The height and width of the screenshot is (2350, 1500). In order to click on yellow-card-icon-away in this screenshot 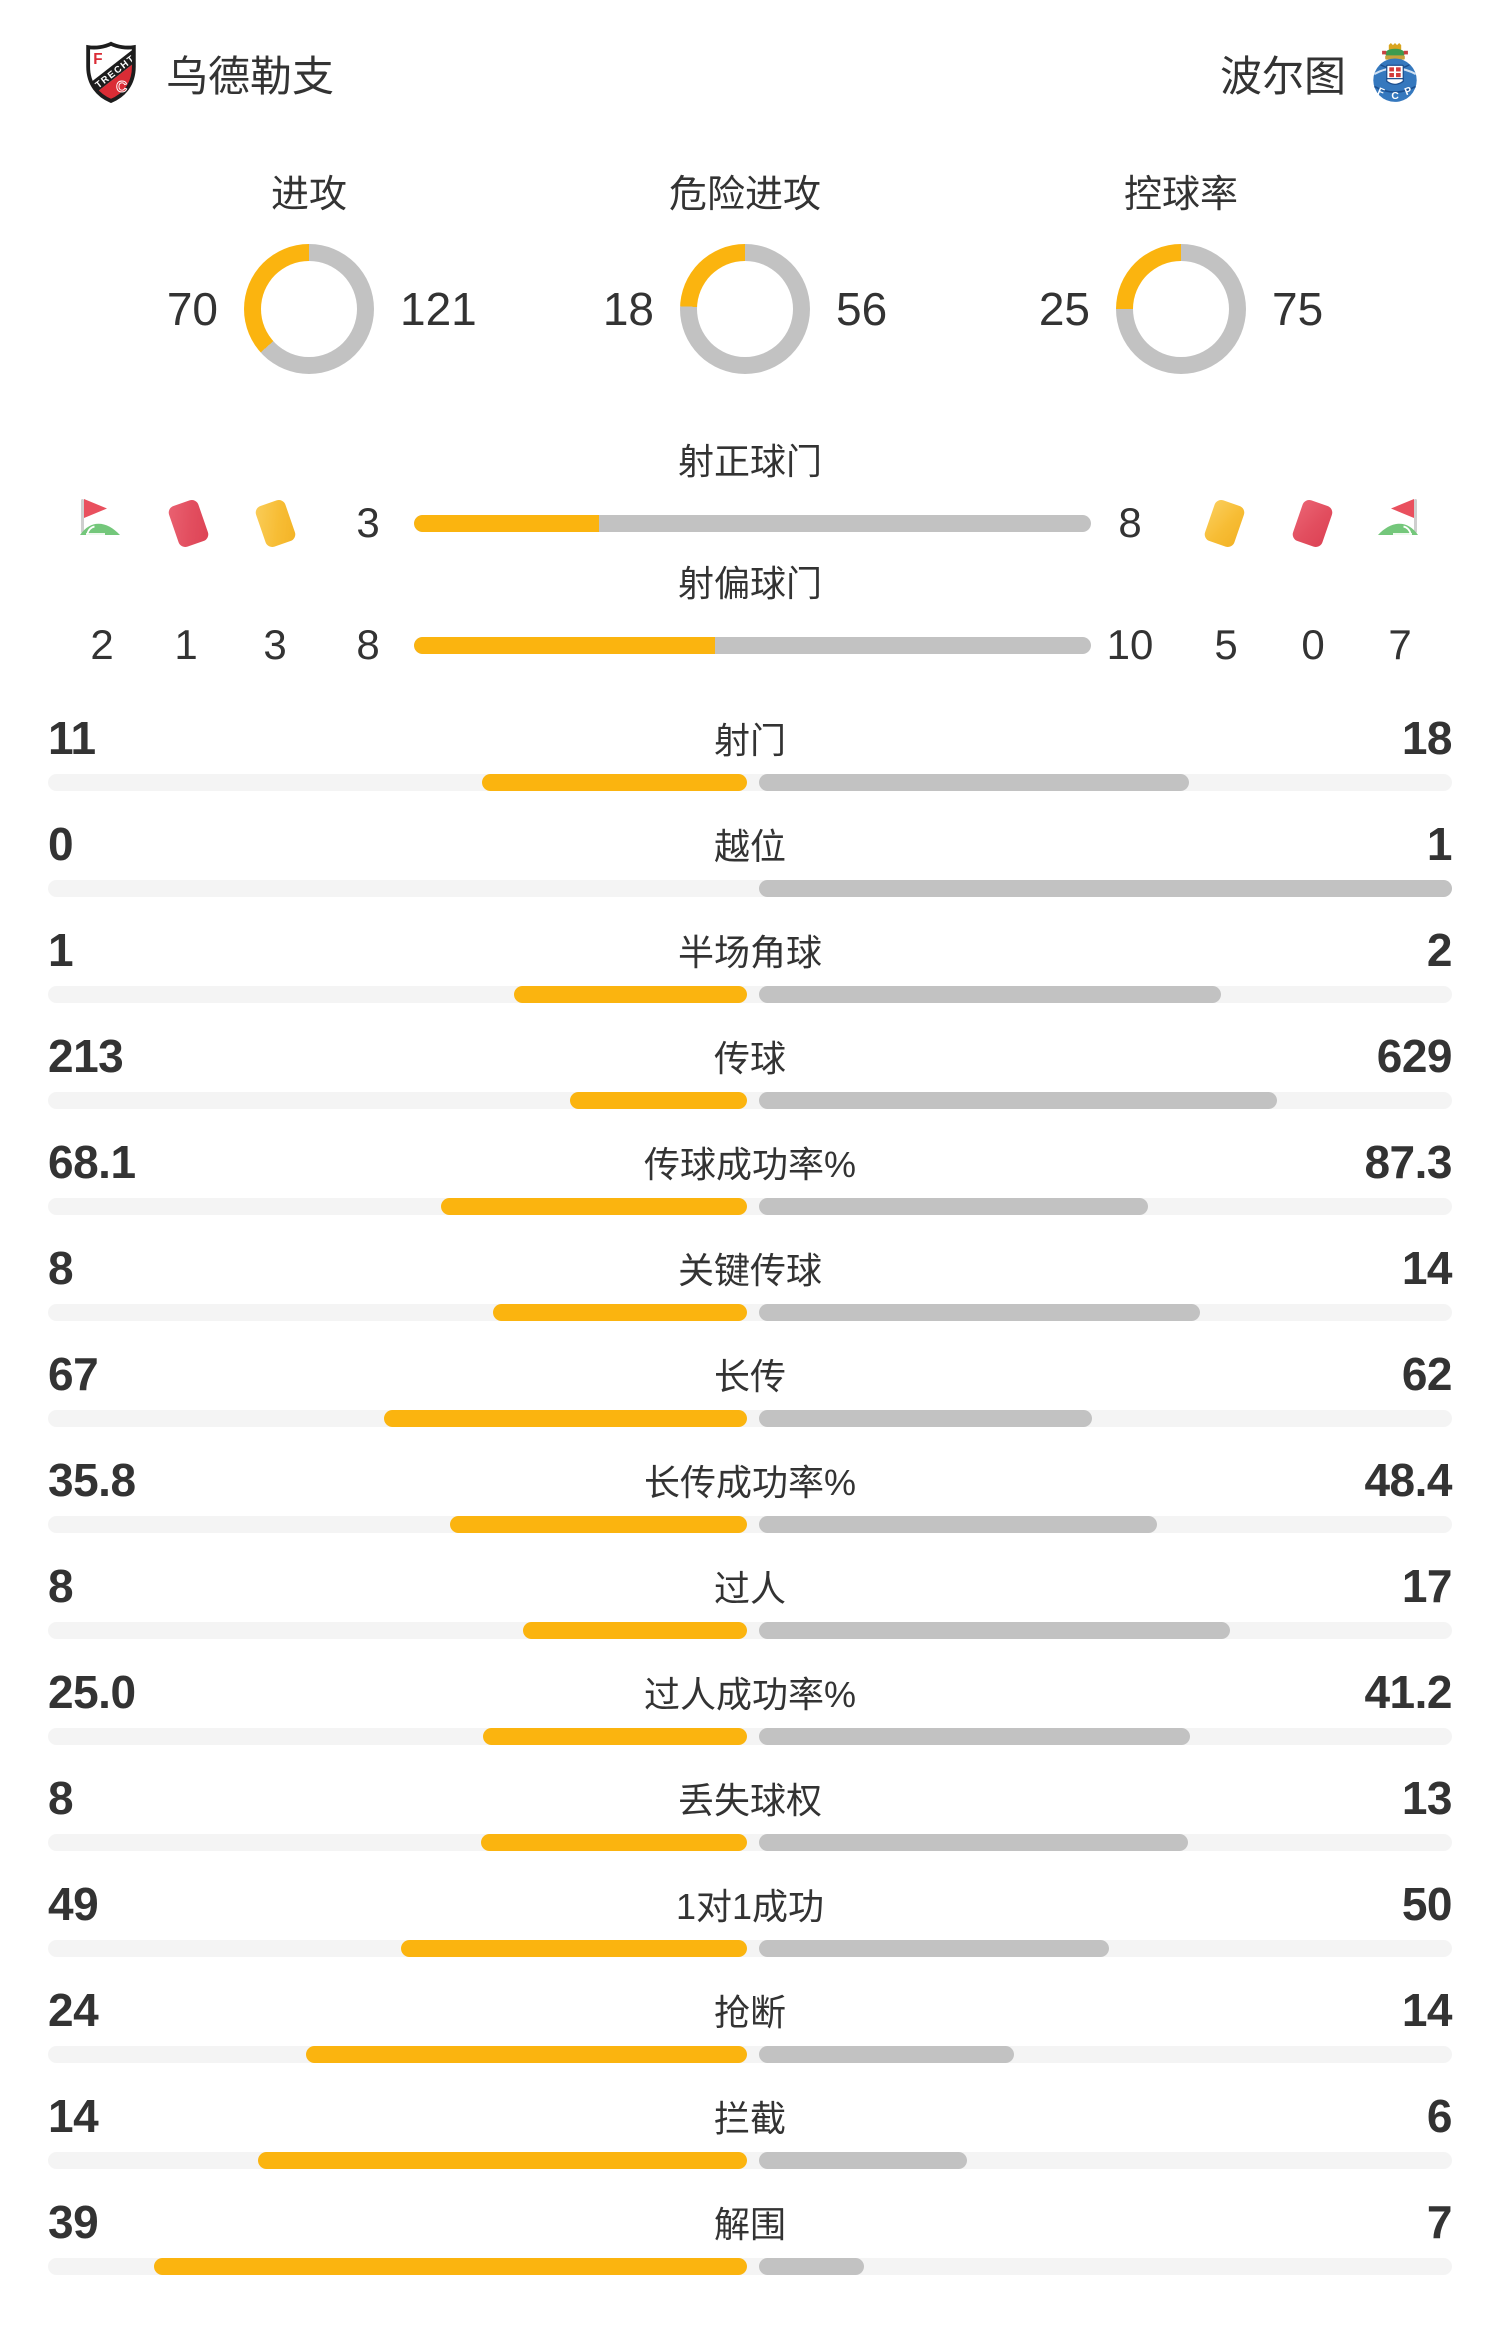, I will do `click(1224, 523)`.